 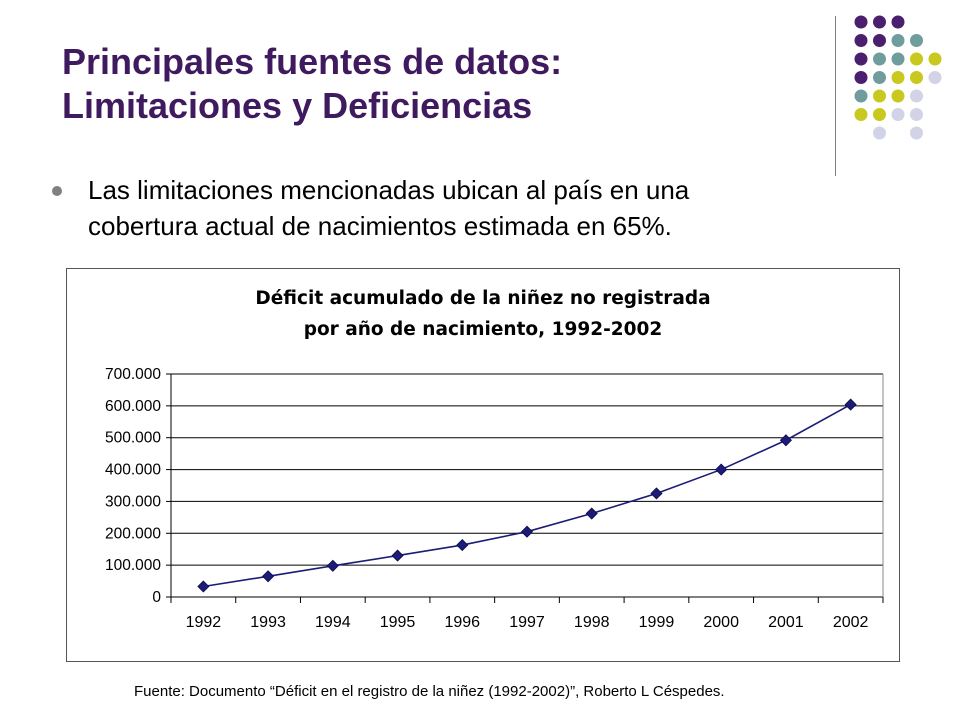 I want to click on y-tick-label: 600.000, so click(x=133, y=406).